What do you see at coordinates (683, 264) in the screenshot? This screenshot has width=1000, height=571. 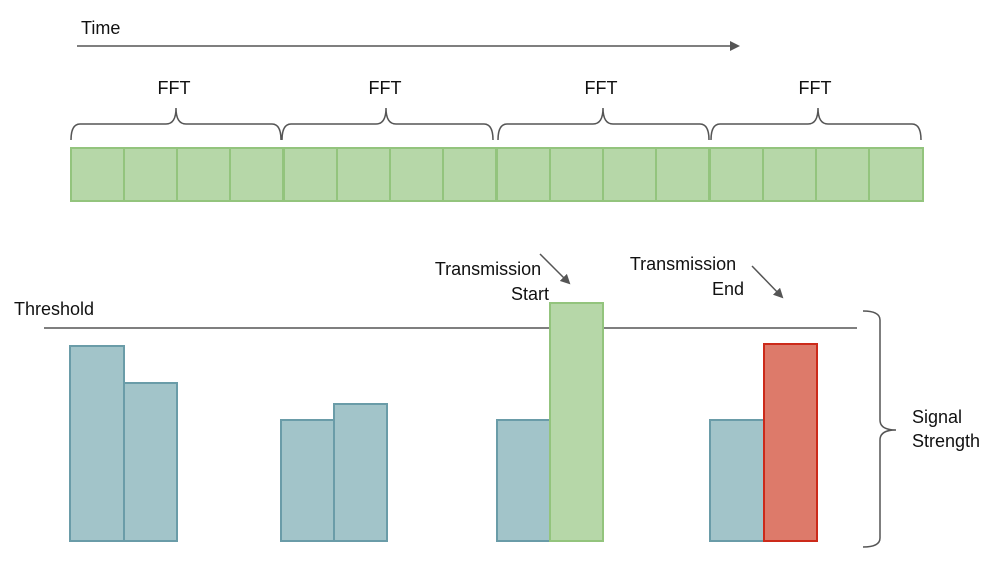 I see `transmission-end-label-line1: Transmission` at bounding box center [683, 264].